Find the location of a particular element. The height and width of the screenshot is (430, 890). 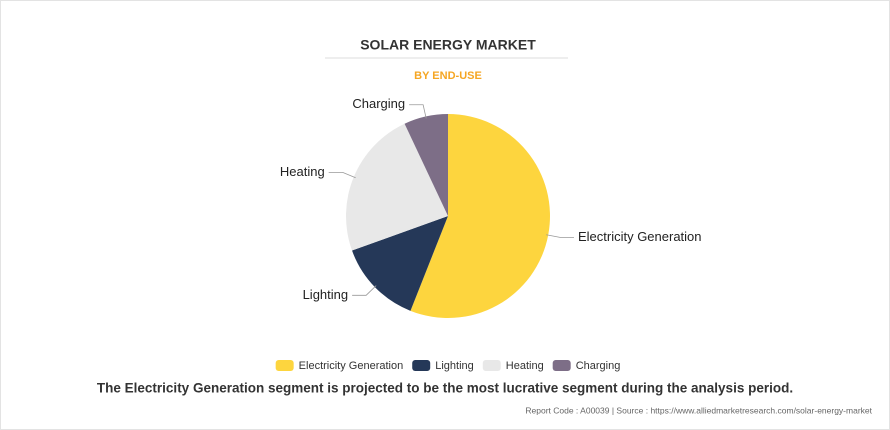

slice-label: Lighting is located at coordinates (326, 294).